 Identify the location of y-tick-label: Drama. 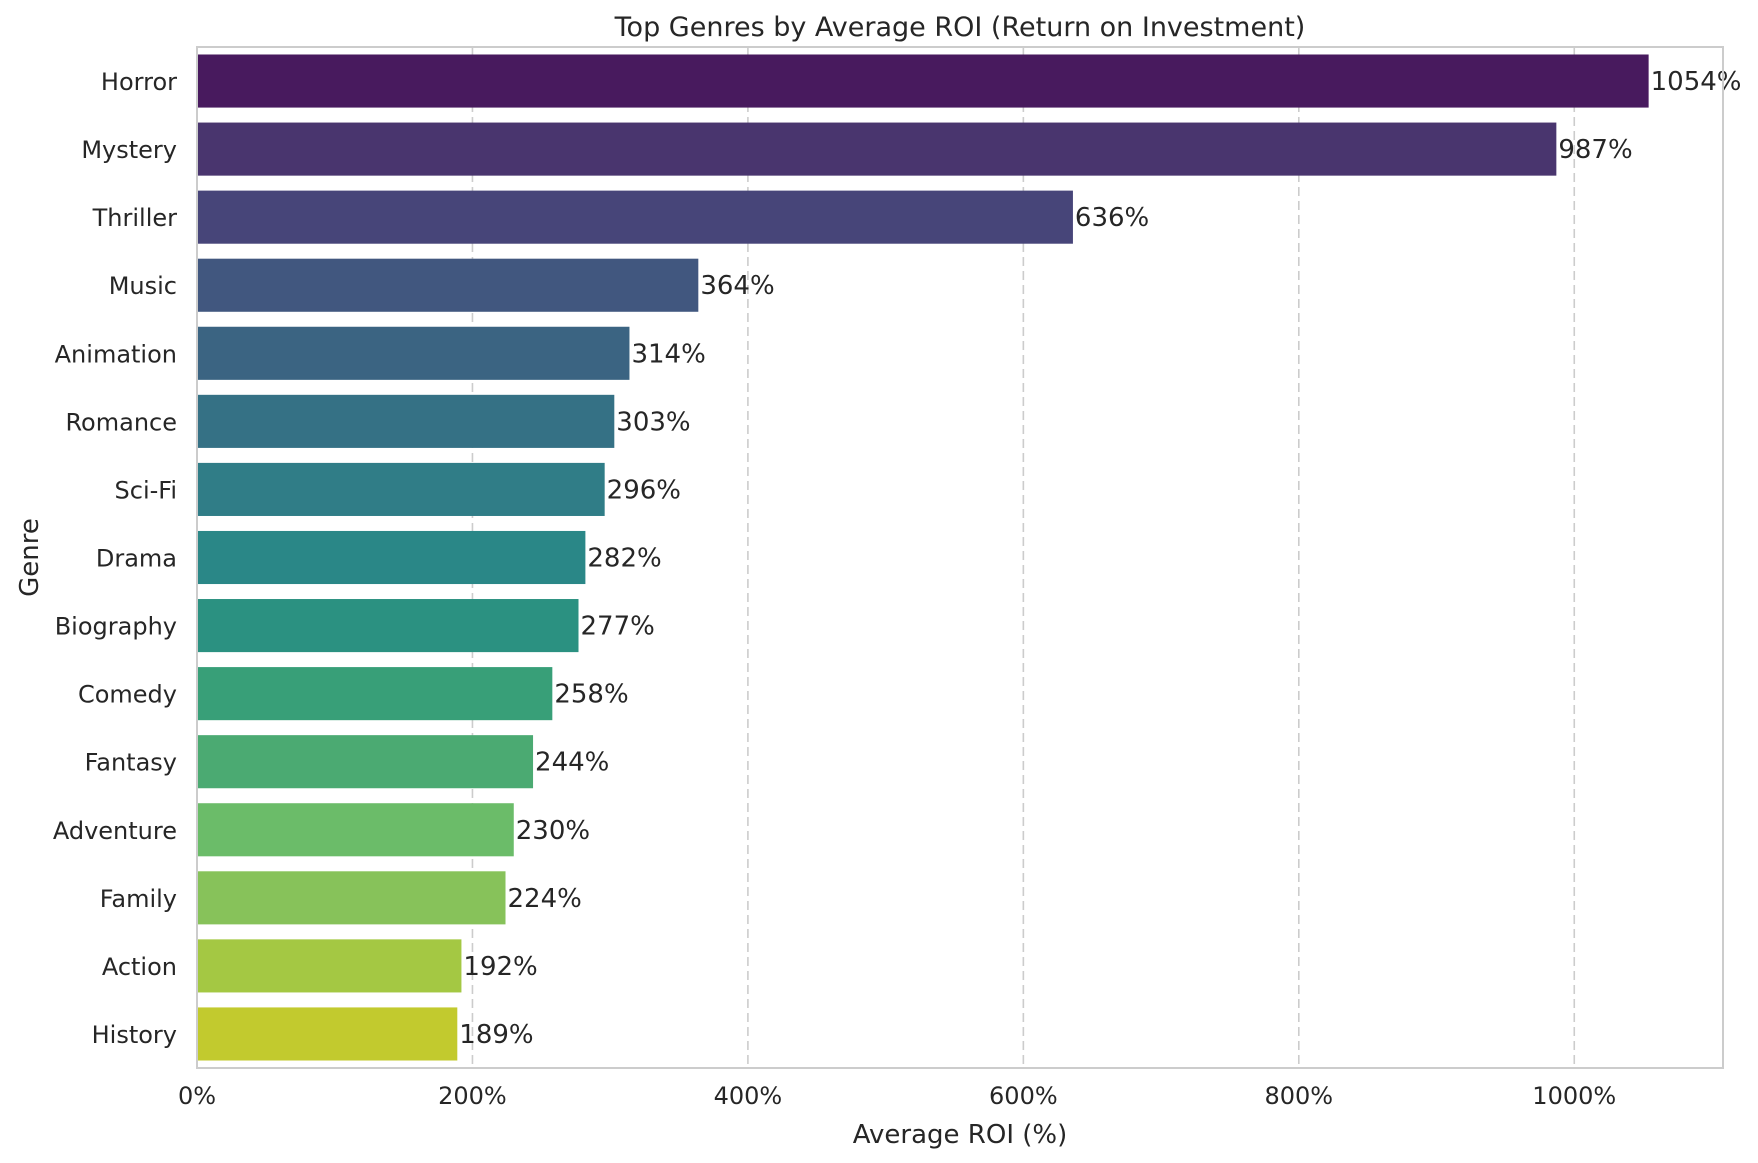
(136, 559).